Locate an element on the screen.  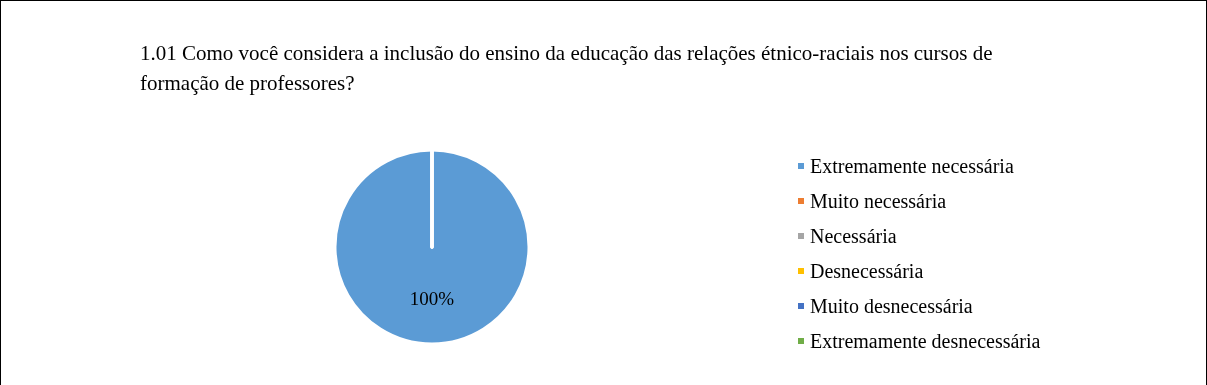
chart-title: 1.01 Como você considera a inclusão do ensino da educação das relações étnico-raciais nos cursos de formação de professores? is located at coordinates (569, 68).